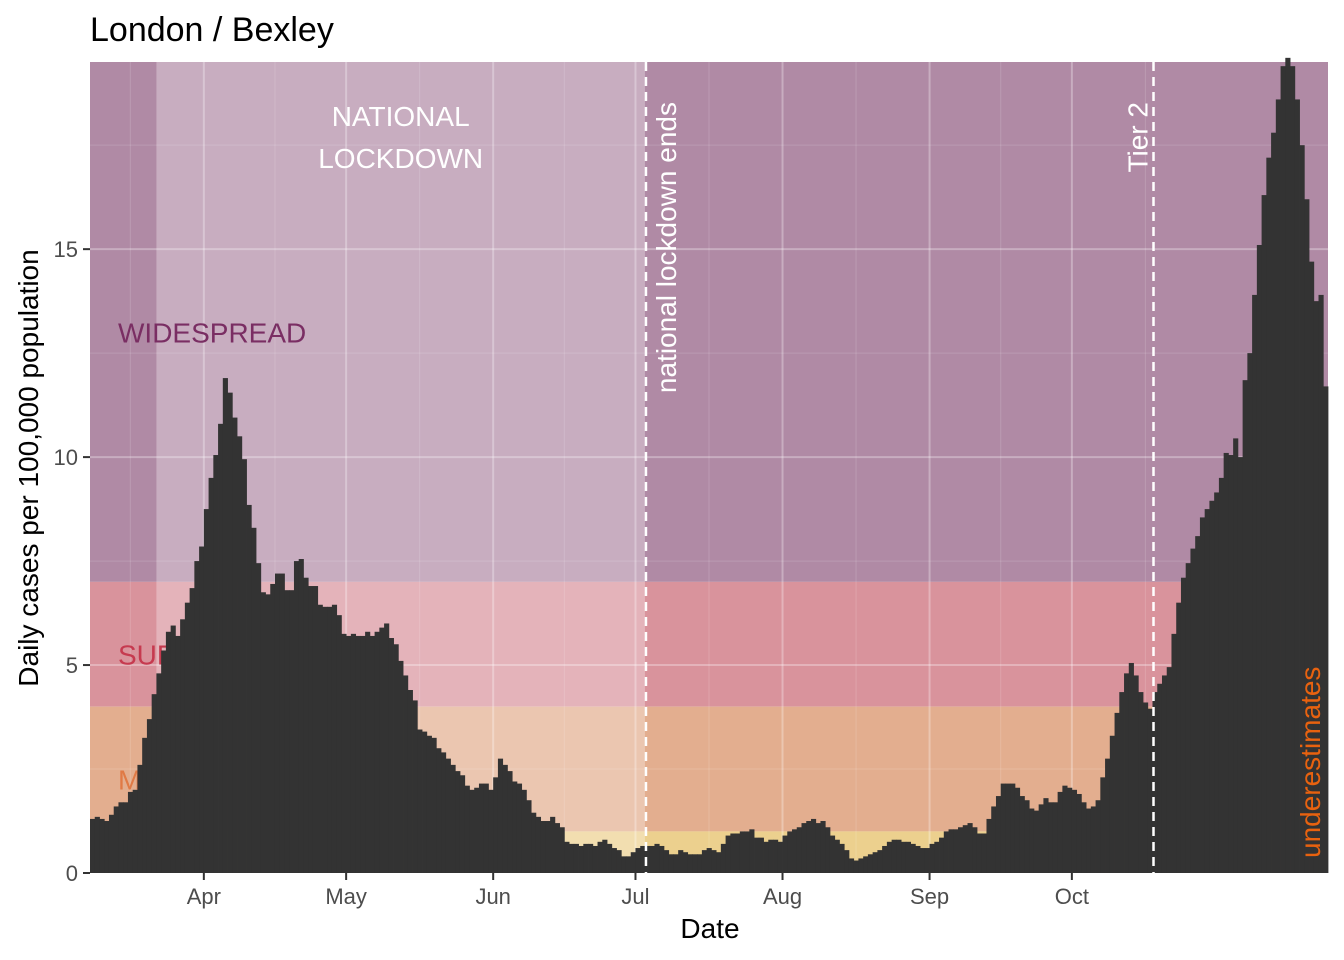 This screenshot has height=960, width=1344. I want to click on underestimates-label: underestimates, so click(1310, 762).